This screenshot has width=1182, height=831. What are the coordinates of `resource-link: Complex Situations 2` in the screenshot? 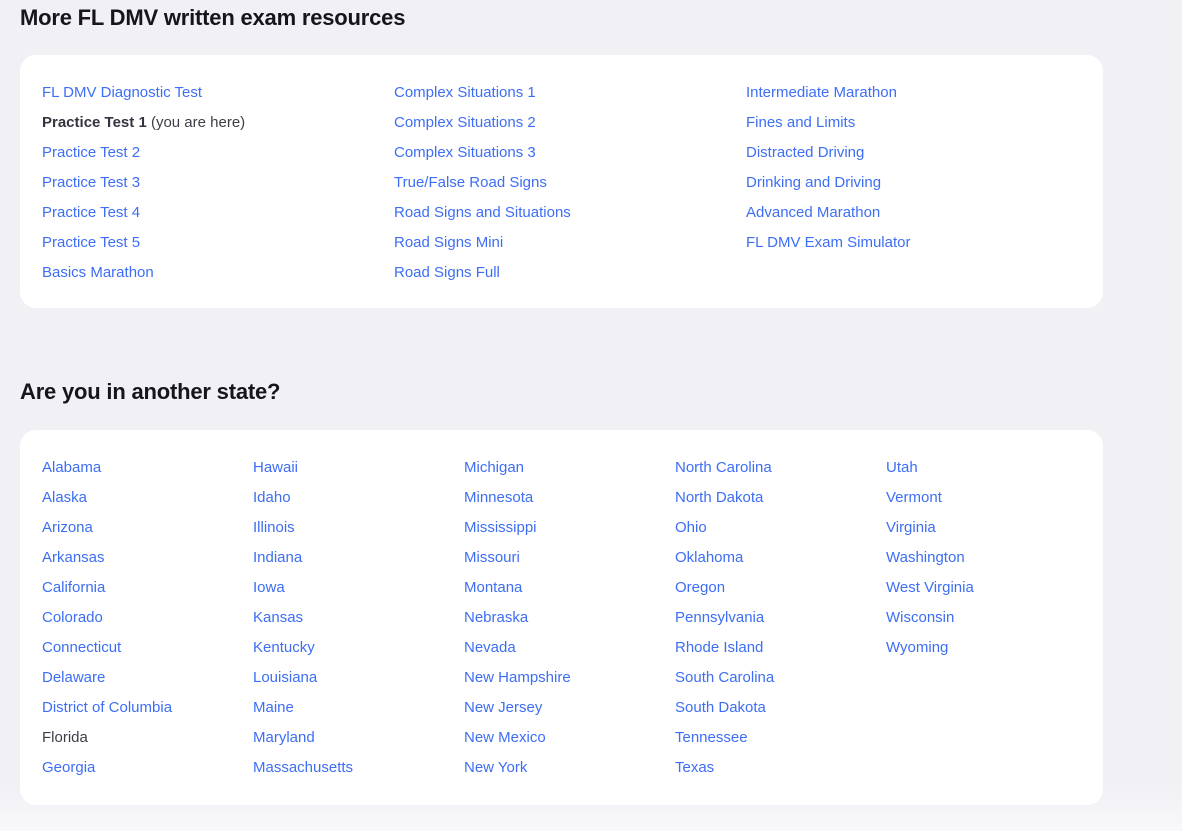 It's located at (465, 122).